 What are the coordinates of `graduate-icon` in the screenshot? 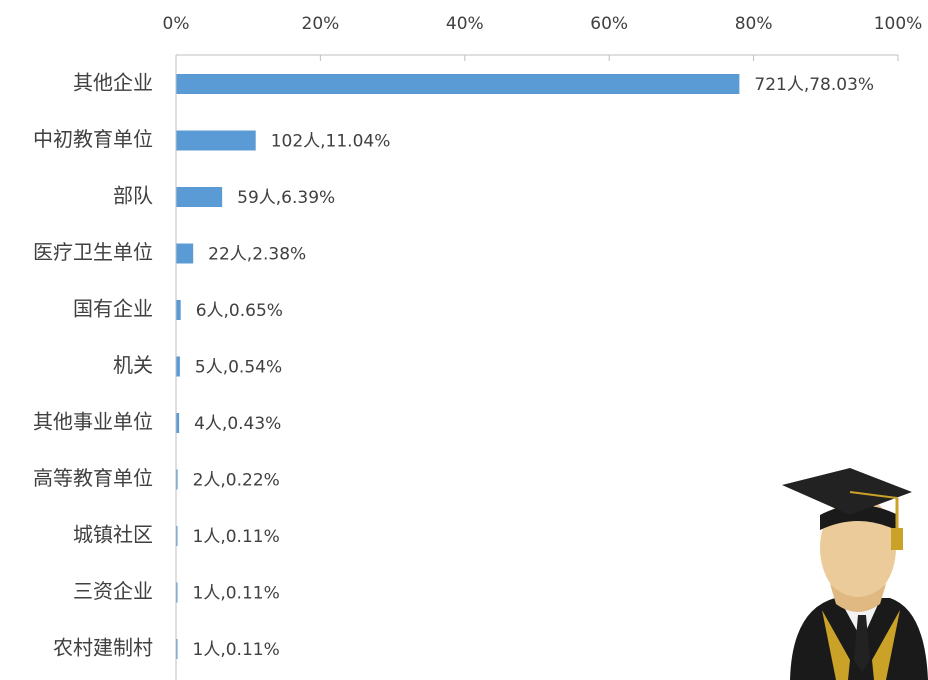 It's located at (855, 574).